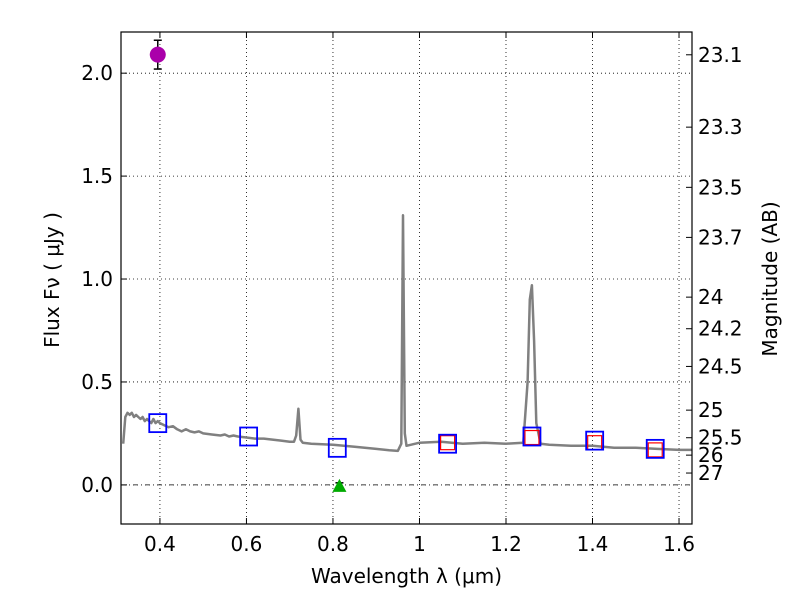 The height and width of the screenshot is (600, 800). What do you see at coordinates (406, 576) in the screenshot?
I see `x-axis-label: Wavelength λ (μm)` at bounding box center [406, 576].